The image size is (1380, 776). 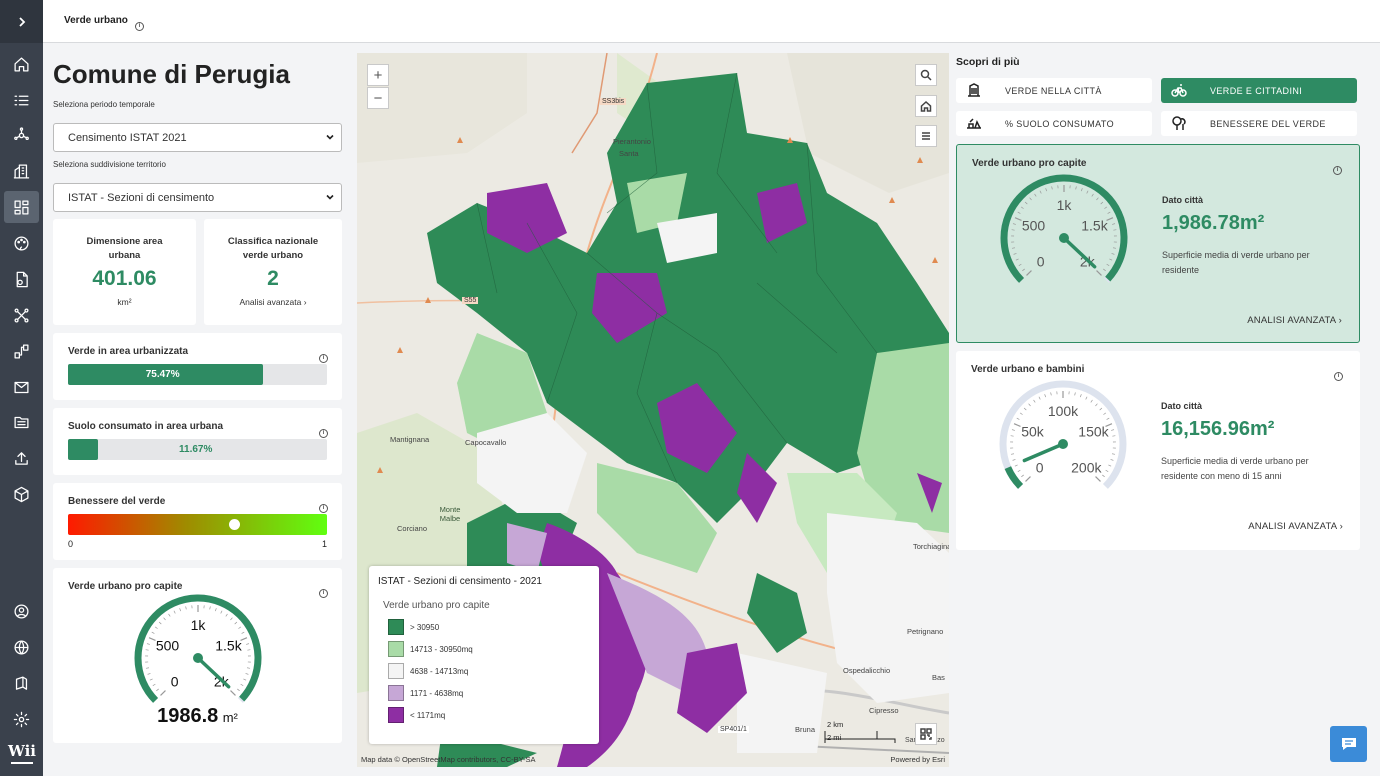 I want to click on urban-area-title: Dimensione area urbana, so click(x=124, y=248).